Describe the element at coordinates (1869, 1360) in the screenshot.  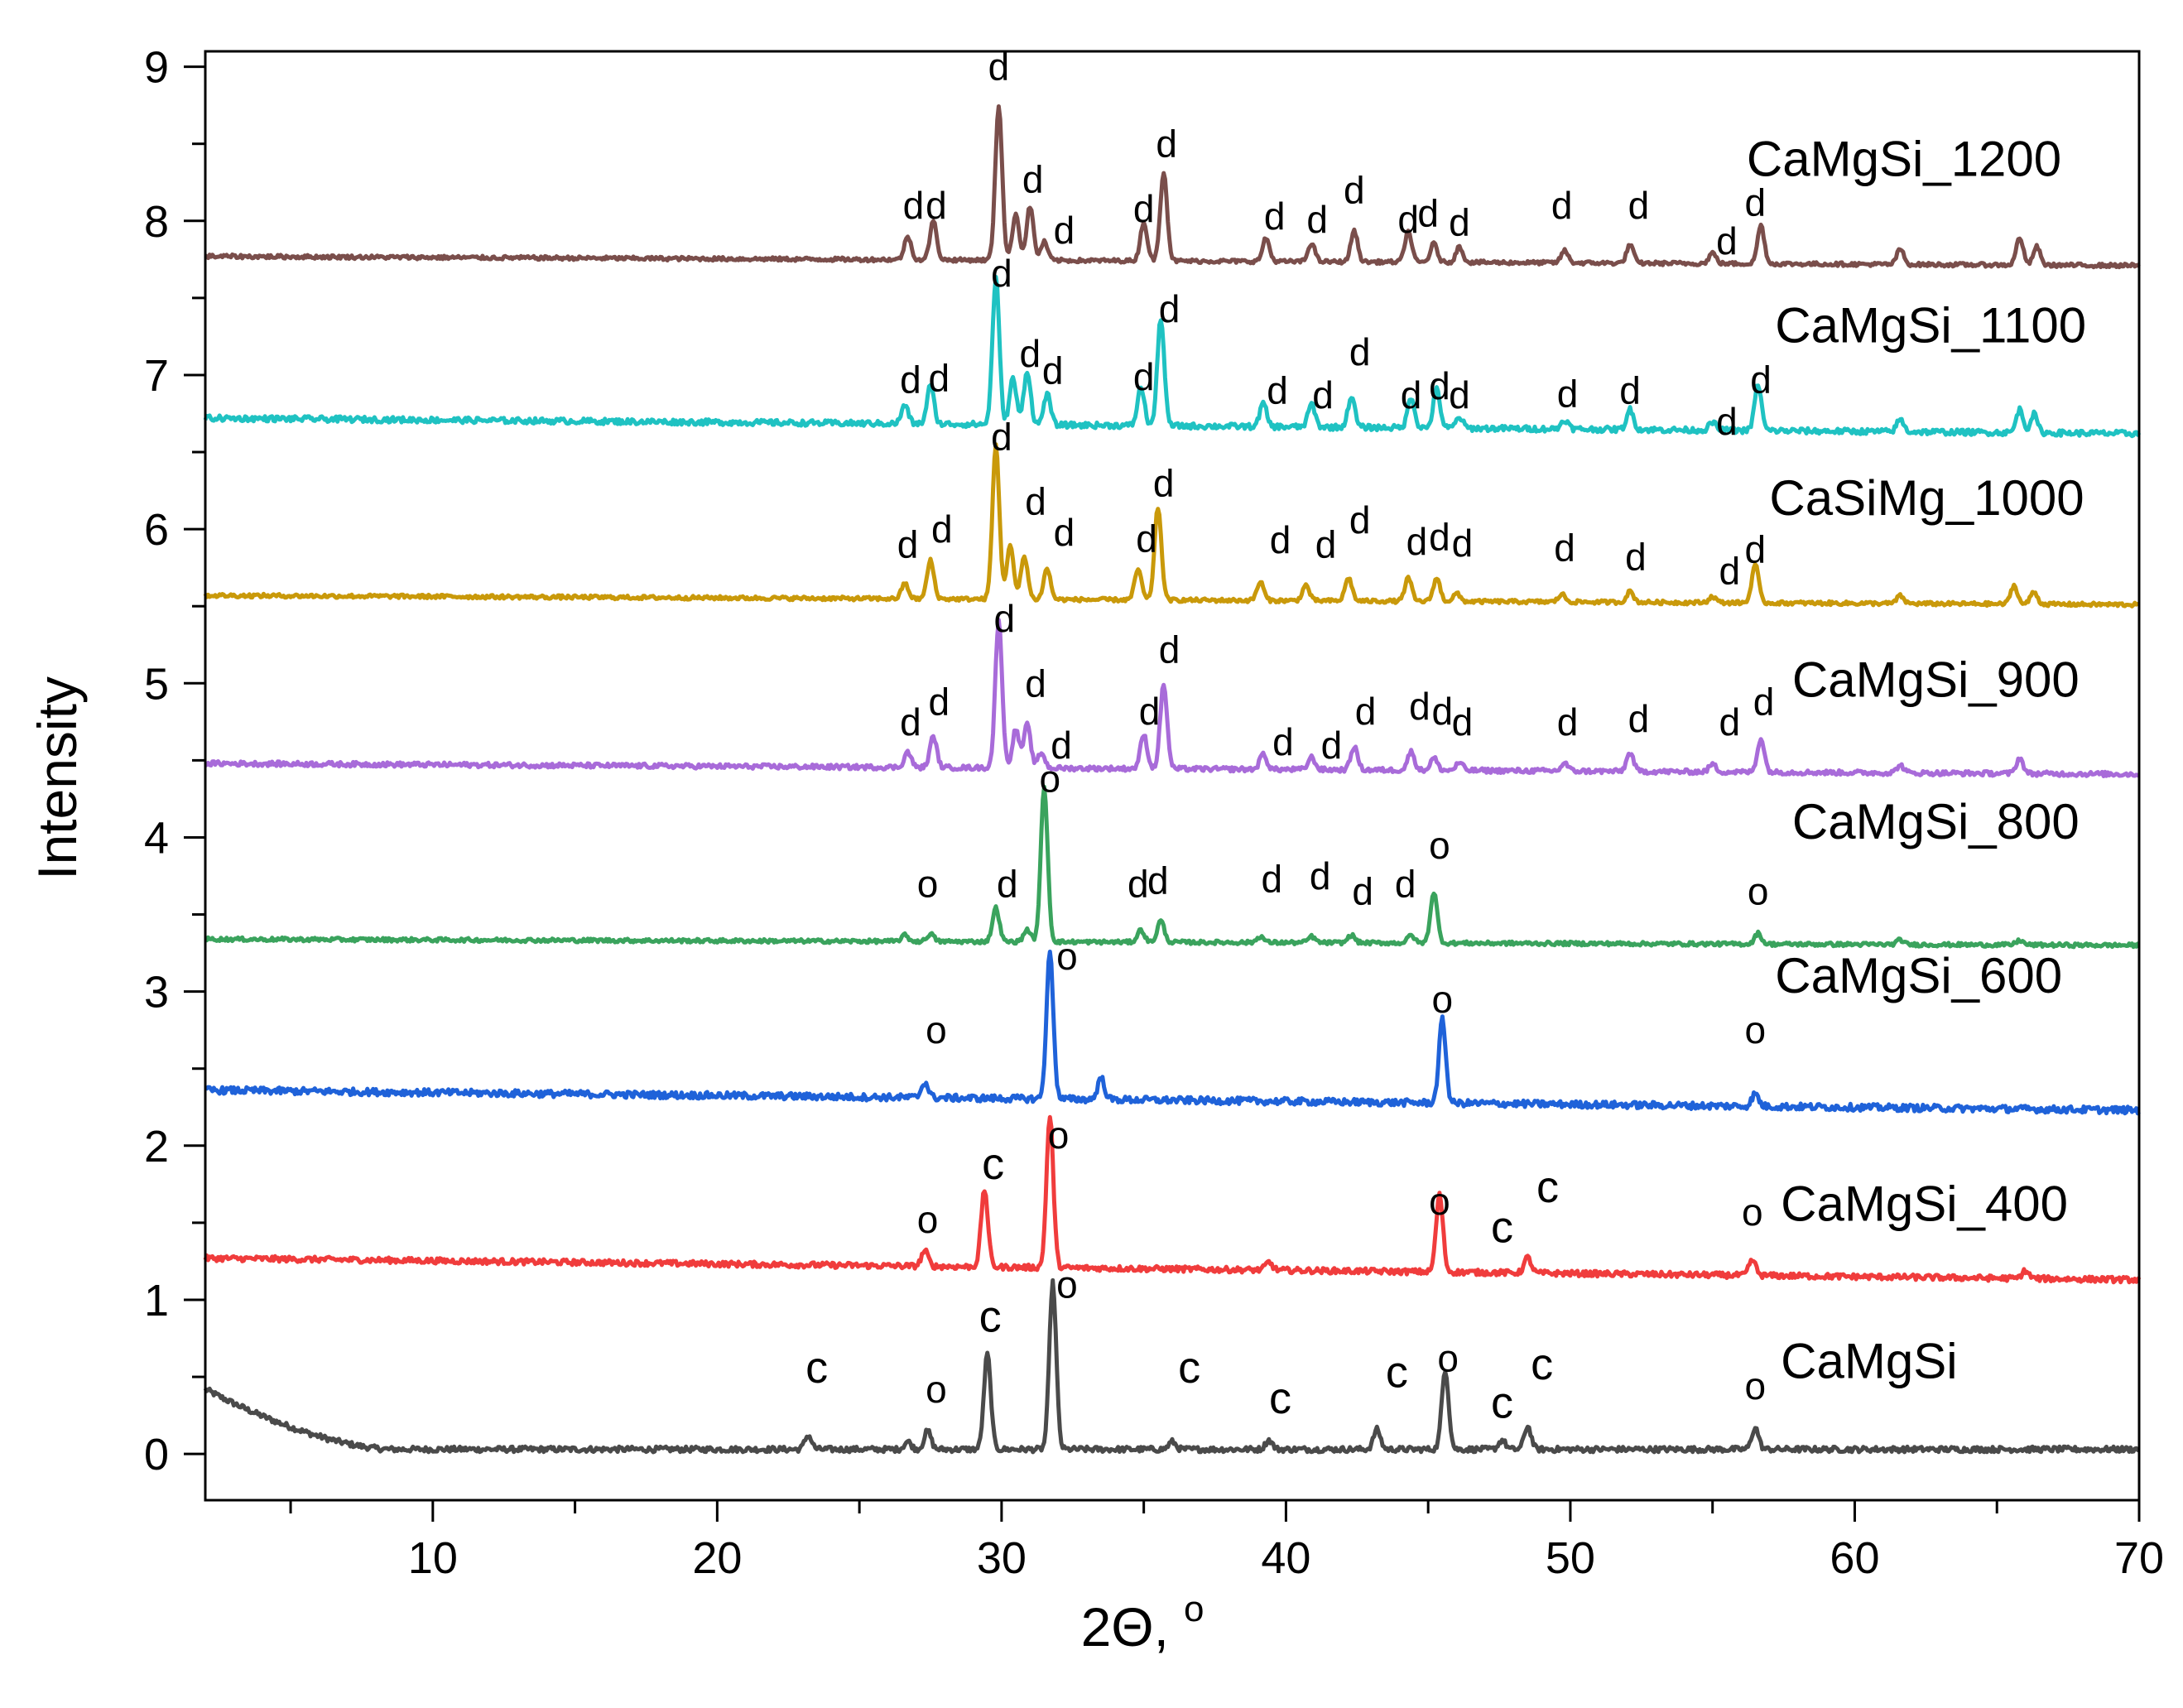
I see `series-label: CaMgSi` at that location.